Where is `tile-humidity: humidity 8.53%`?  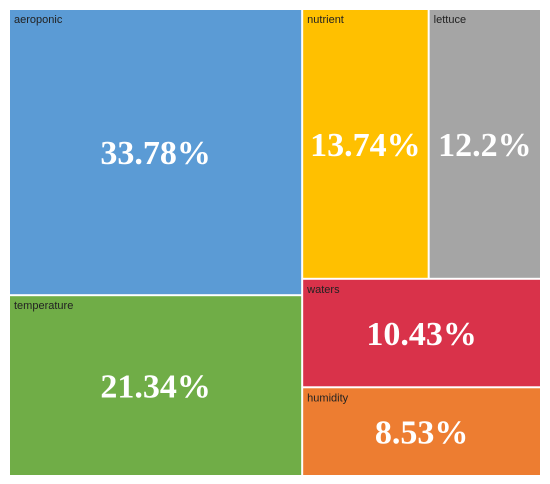 tile-humidity: humidity 8.53% is located at coordinates (421, 431).